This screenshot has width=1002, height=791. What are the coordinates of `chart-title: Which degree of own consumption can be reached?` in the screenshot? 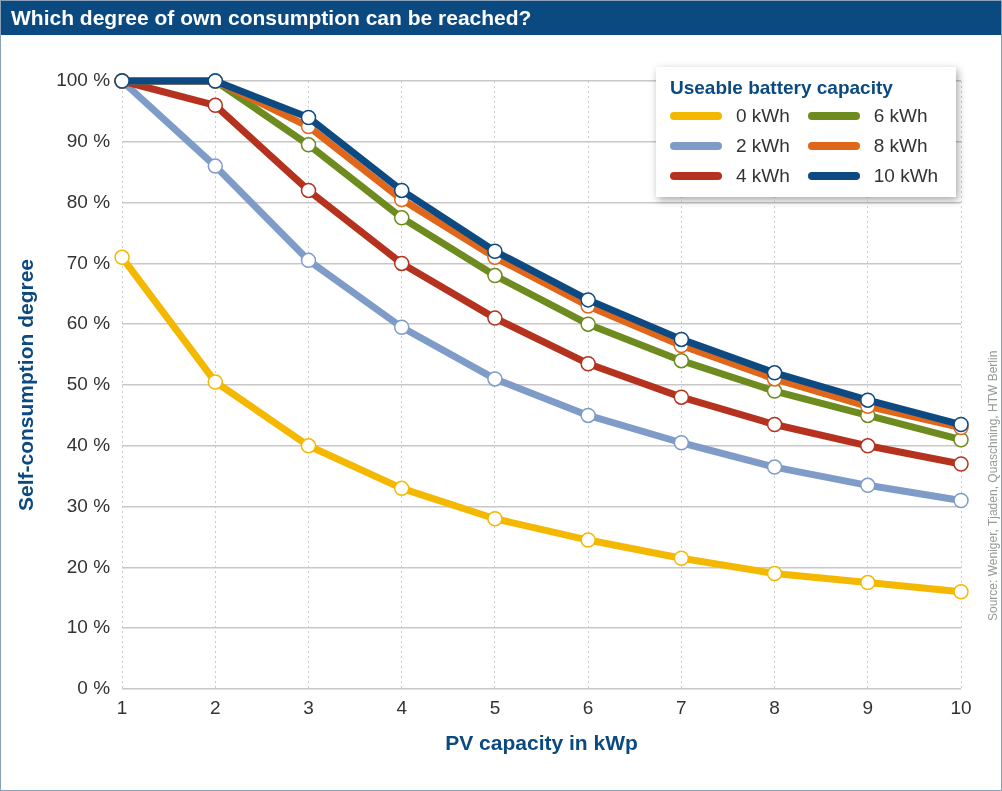 It's located at (501, 18).